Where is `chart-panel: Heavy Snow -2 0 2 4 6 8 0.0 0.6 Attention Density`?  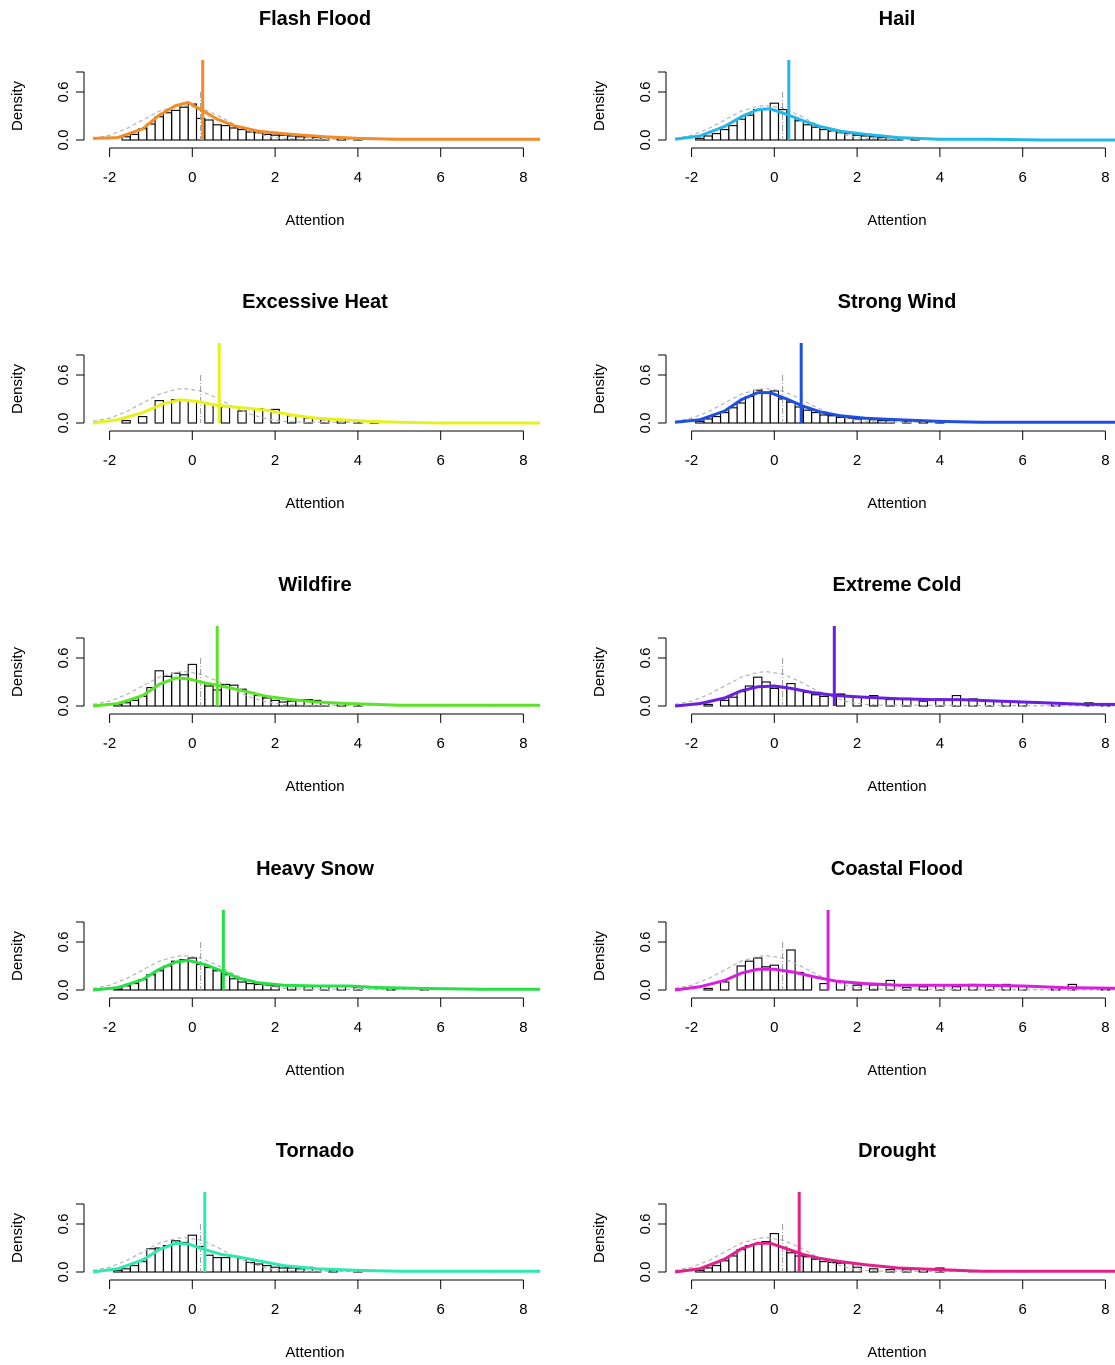 chart-panel: Heavy Snow -2 0 2 4 6 8 0.0 0.6 Attention Density is located at coordinates (275, 968).